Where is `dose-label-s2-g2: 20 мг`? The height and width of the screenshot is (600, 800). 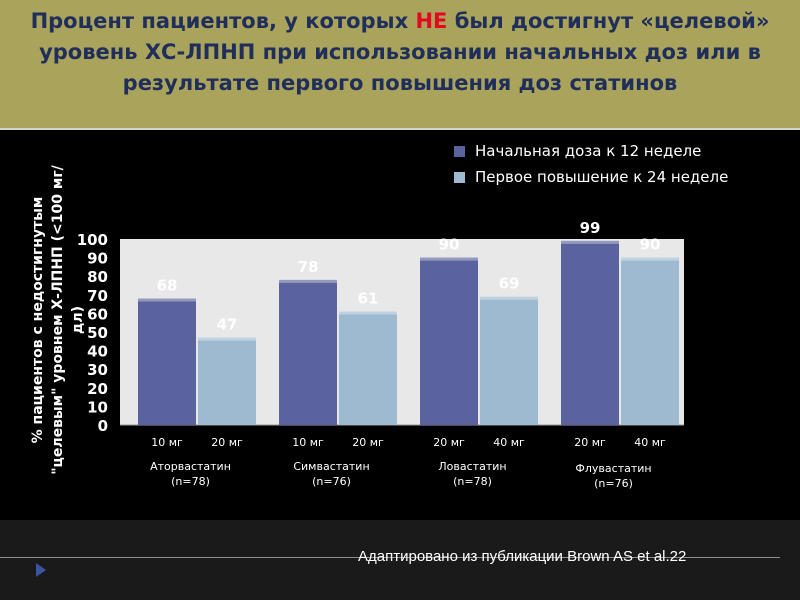 dose-label-s2-g2: 20 мг is located at coordinates (368, 442).